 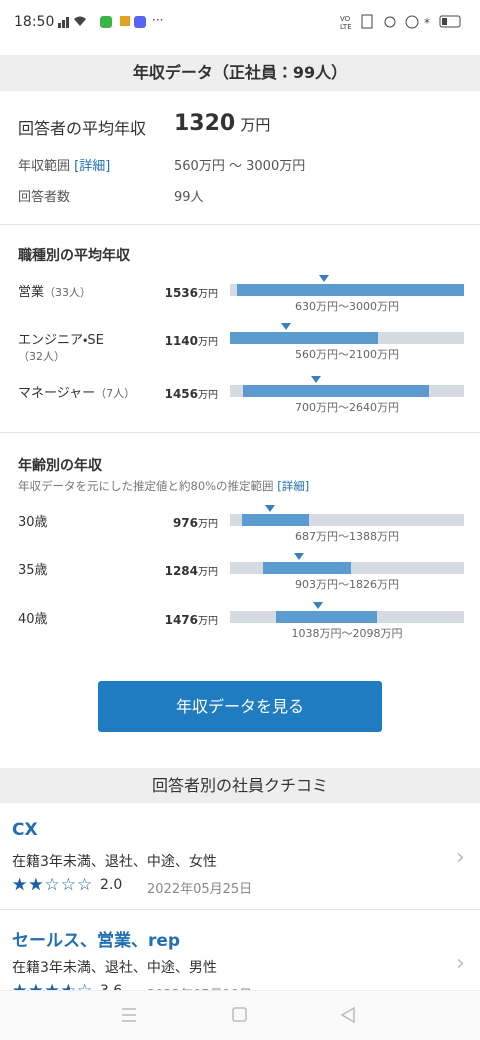 I want to click on row-avg: 976万円, so click(x=195, y=521).